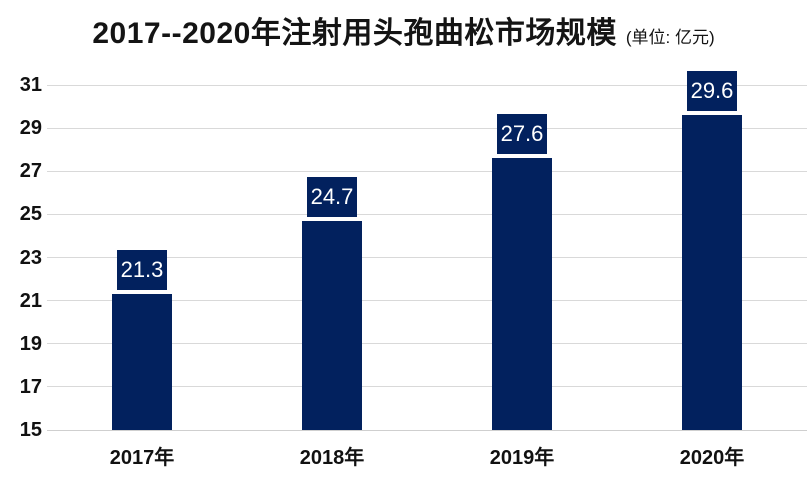 This screenshot has height=483, width=807. Describe the element at coordinates (522, 458) in the screenshot. I see `x-tick-label: 2019年` at that location.